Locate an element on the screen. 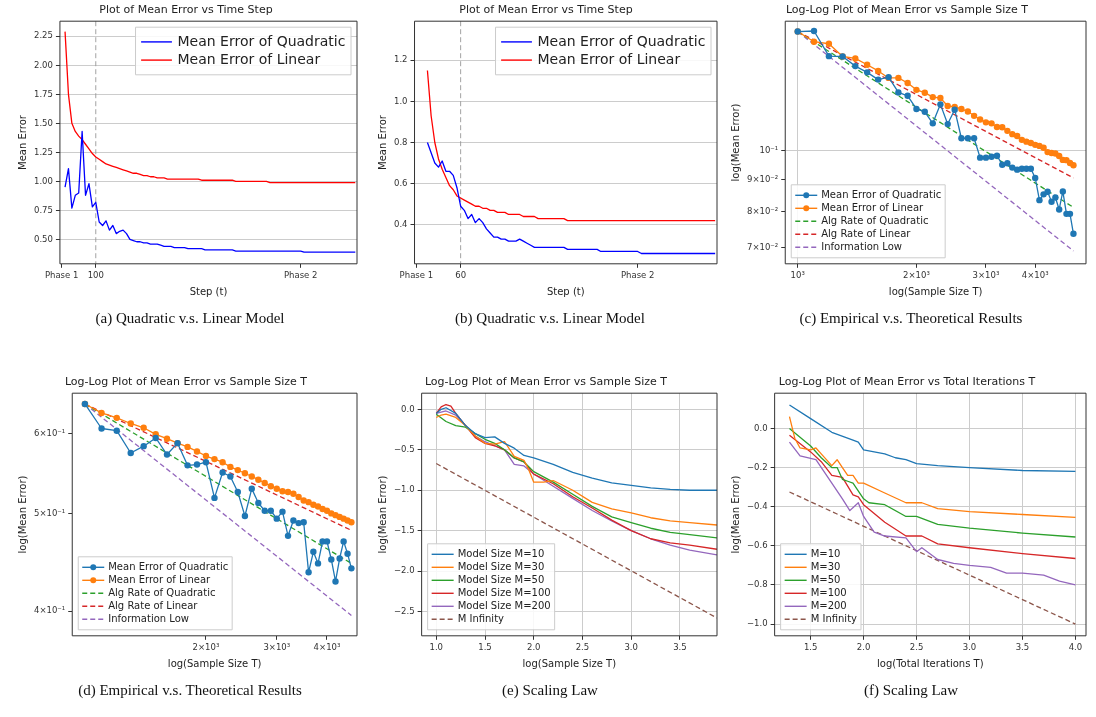  legend-label: Information Low is located at coordinates (149, 618).